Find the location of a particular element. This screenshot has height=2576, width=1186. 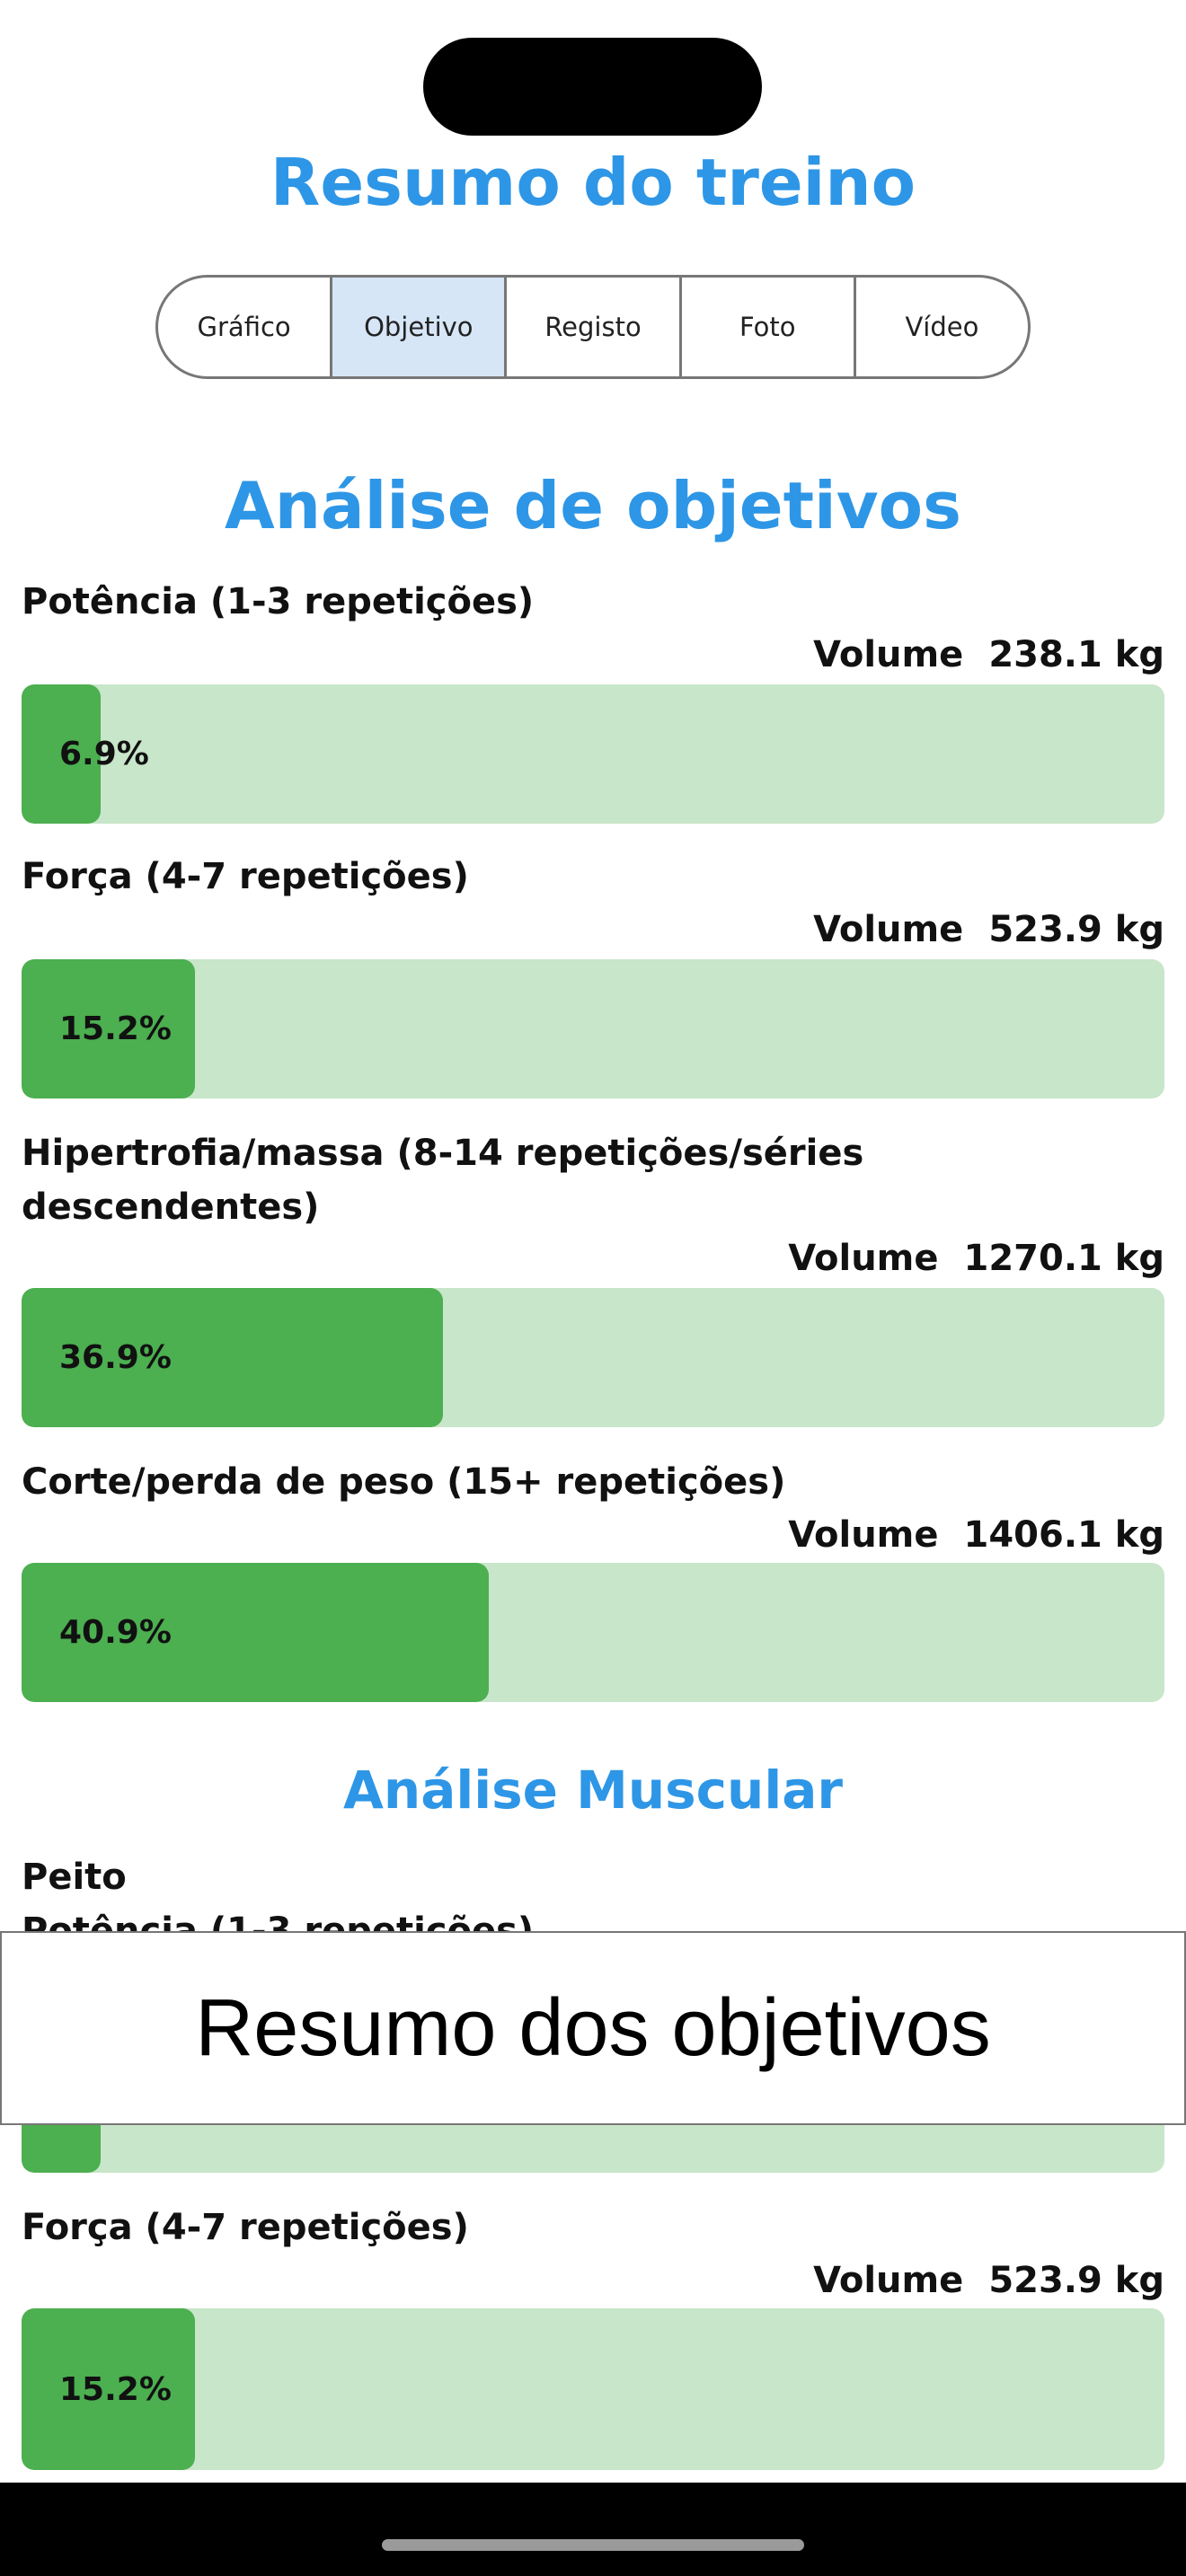

segmented-control: Gráfico Objetivo Registo Foto Vídeo is located at coordinates (593, 327).